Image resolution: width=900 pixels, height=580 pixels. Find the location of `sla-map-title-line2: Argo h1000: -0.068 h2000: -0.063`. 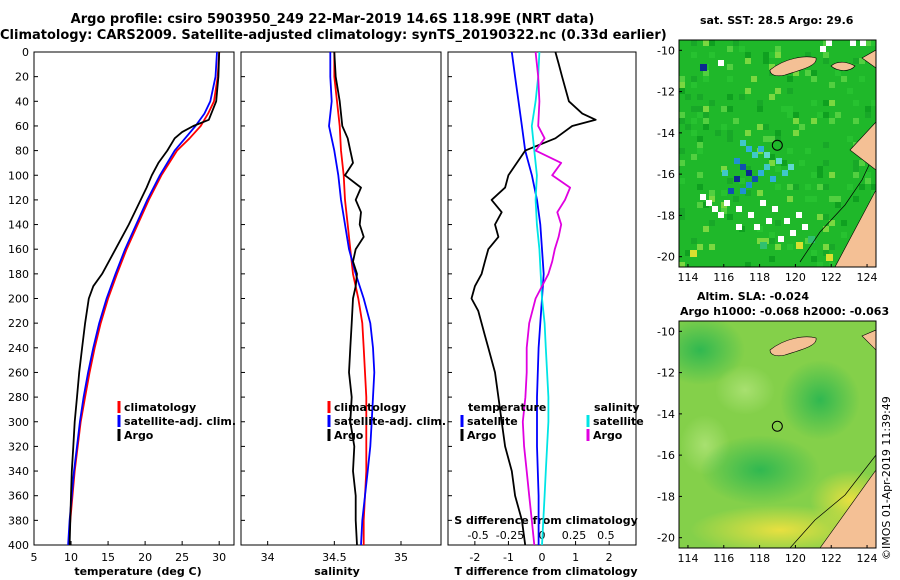

sla-map-title-line2: Argo h1000: -0.068 h2000: -0.063 is located at coordinates (785, 311).